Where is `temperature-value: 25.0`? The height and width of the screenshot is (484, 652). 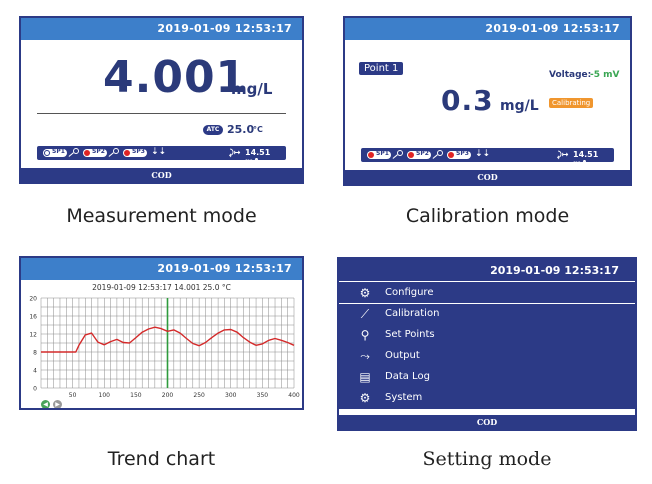 temperature-value: 25.0 is located at coordinates (241, 129).